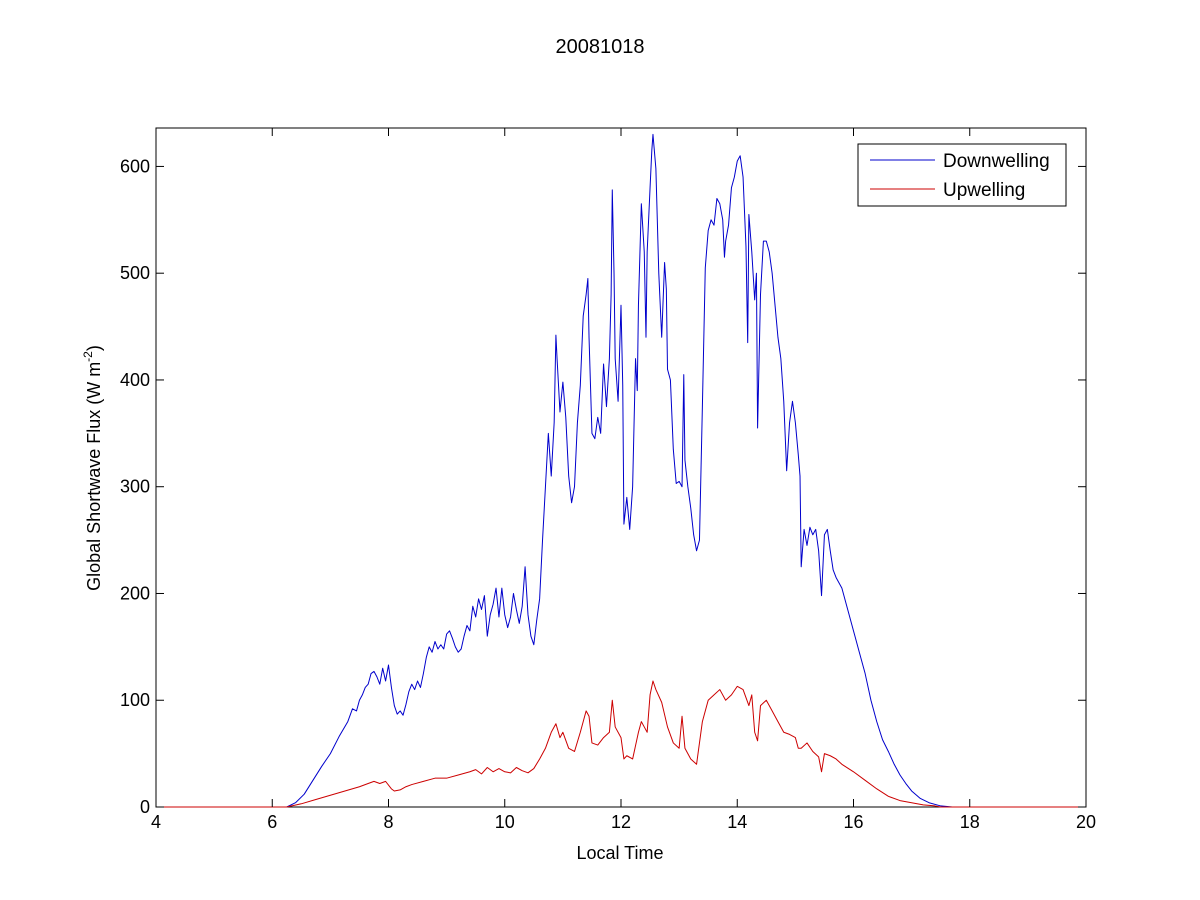  I want to click on y-tick-label: 600, so click(135, 166).